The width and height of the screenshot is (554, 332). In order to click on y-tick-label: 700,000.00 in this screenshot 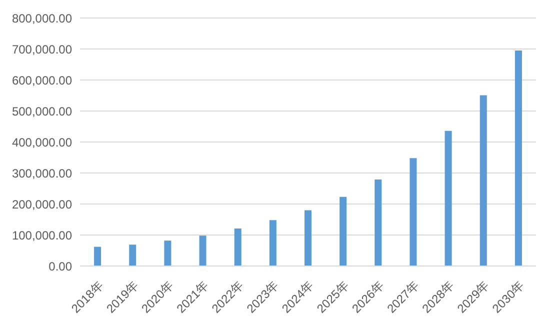, I will do `click(42, 49)`.